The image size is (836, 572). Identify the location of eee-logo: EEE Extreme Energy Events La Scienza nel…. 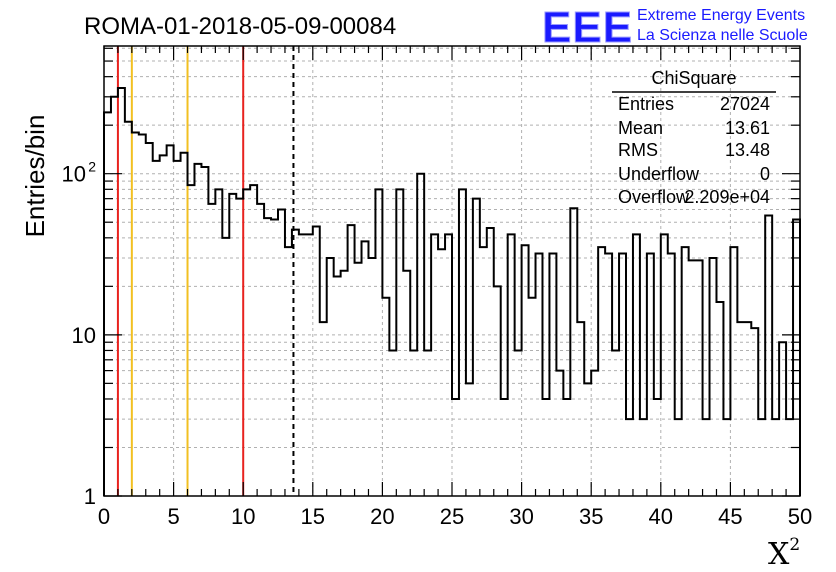
(675, 28).